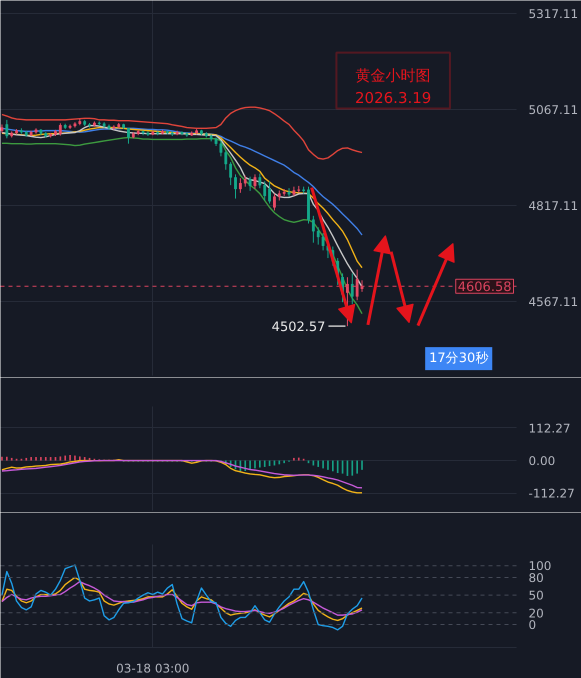 Image resolution: width=581 pixels, height=678 pixels. I want to click on y-tick-label: 4817.11, so click(553, 205).